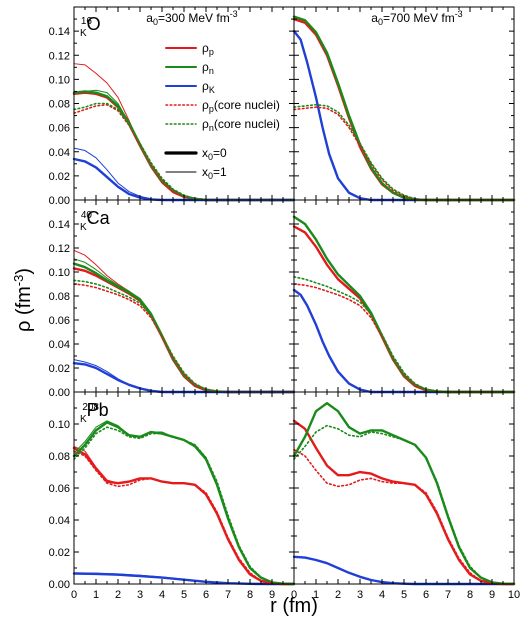 The width and height of the screenshot is (520, 626). What do you see at coordinates (189, 49) in the screenshot?
I see `legend-item-0: ρp` at bounding box center [189, 49].